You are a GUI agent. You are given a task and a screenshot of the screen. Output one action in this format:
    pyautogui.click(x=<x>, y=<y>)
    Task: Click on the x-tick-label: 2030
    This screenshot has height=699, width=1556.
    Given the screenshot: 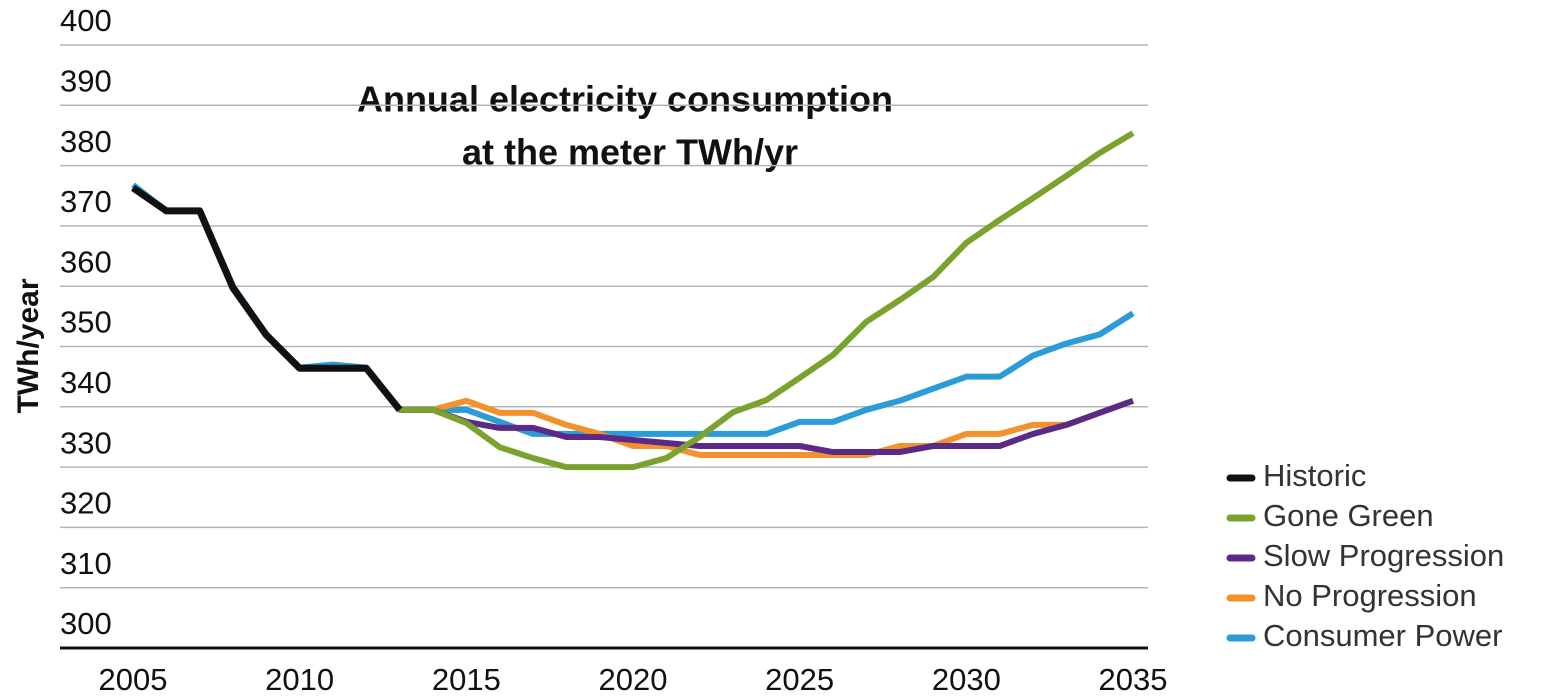 What is the action you would take?
    pyautogui.click(x=966, y=679)
    